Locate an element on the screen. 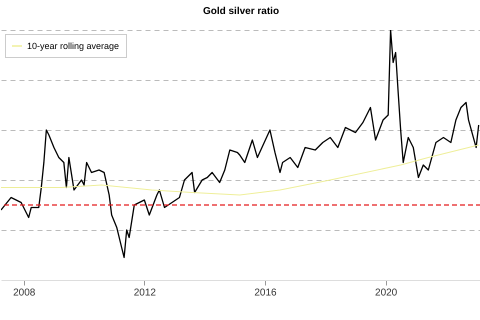  x-tick-label: 2012 is located at coordinates (145, 293).